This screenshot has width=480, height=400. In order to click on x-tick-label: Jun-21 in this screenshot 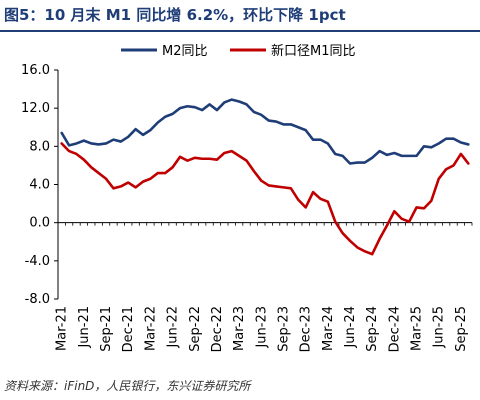, I will do `click(84, 327)`.